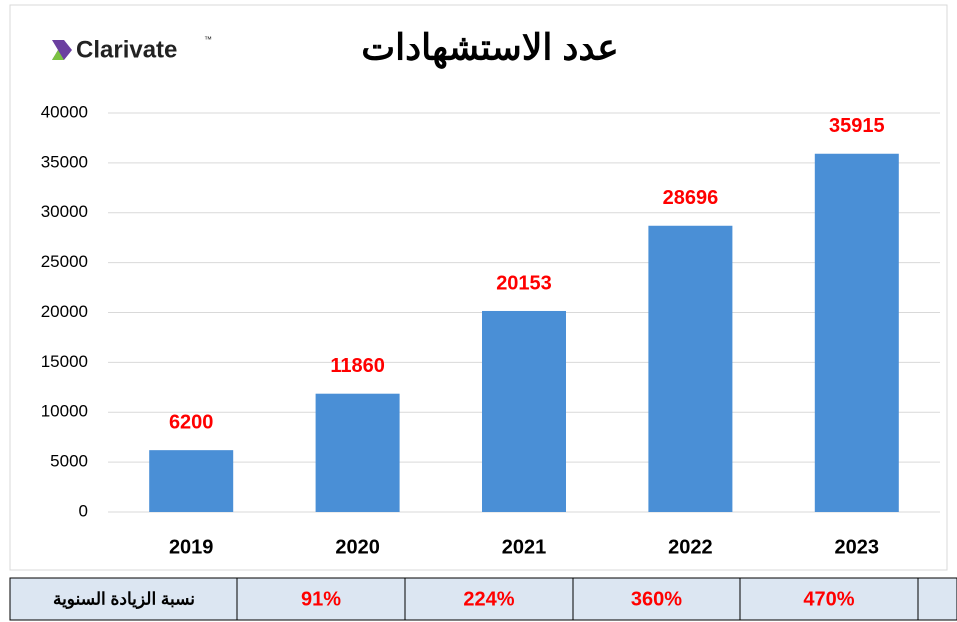  Describe the element at coordinates (524, 547) in the screenshot. I see `x-tick-label: 2021` at that location.